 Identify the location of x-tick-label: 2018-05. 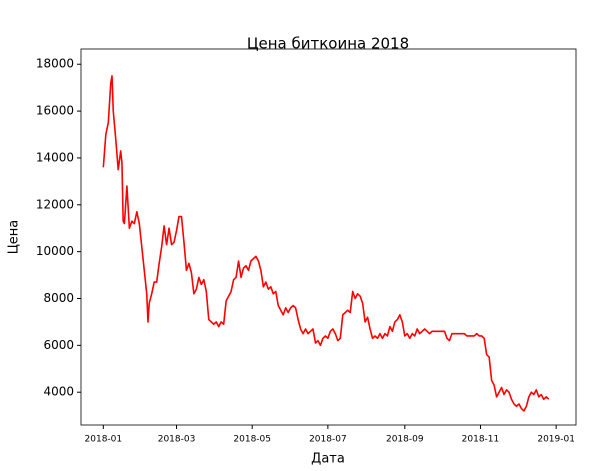
(252, 440).